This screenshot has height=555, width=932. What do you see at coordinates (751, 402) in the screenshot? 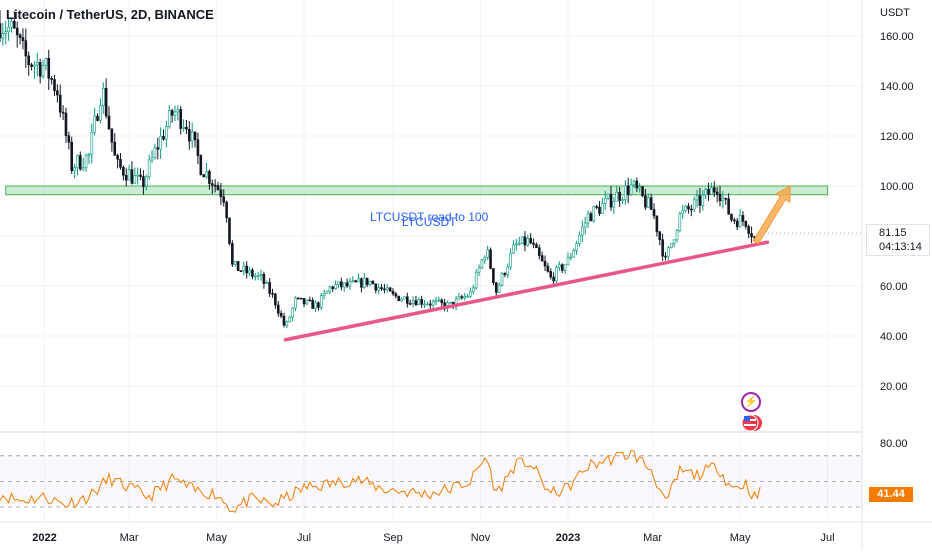
I see `lightning-icon: ⚡` at bounding box center [751, 402].